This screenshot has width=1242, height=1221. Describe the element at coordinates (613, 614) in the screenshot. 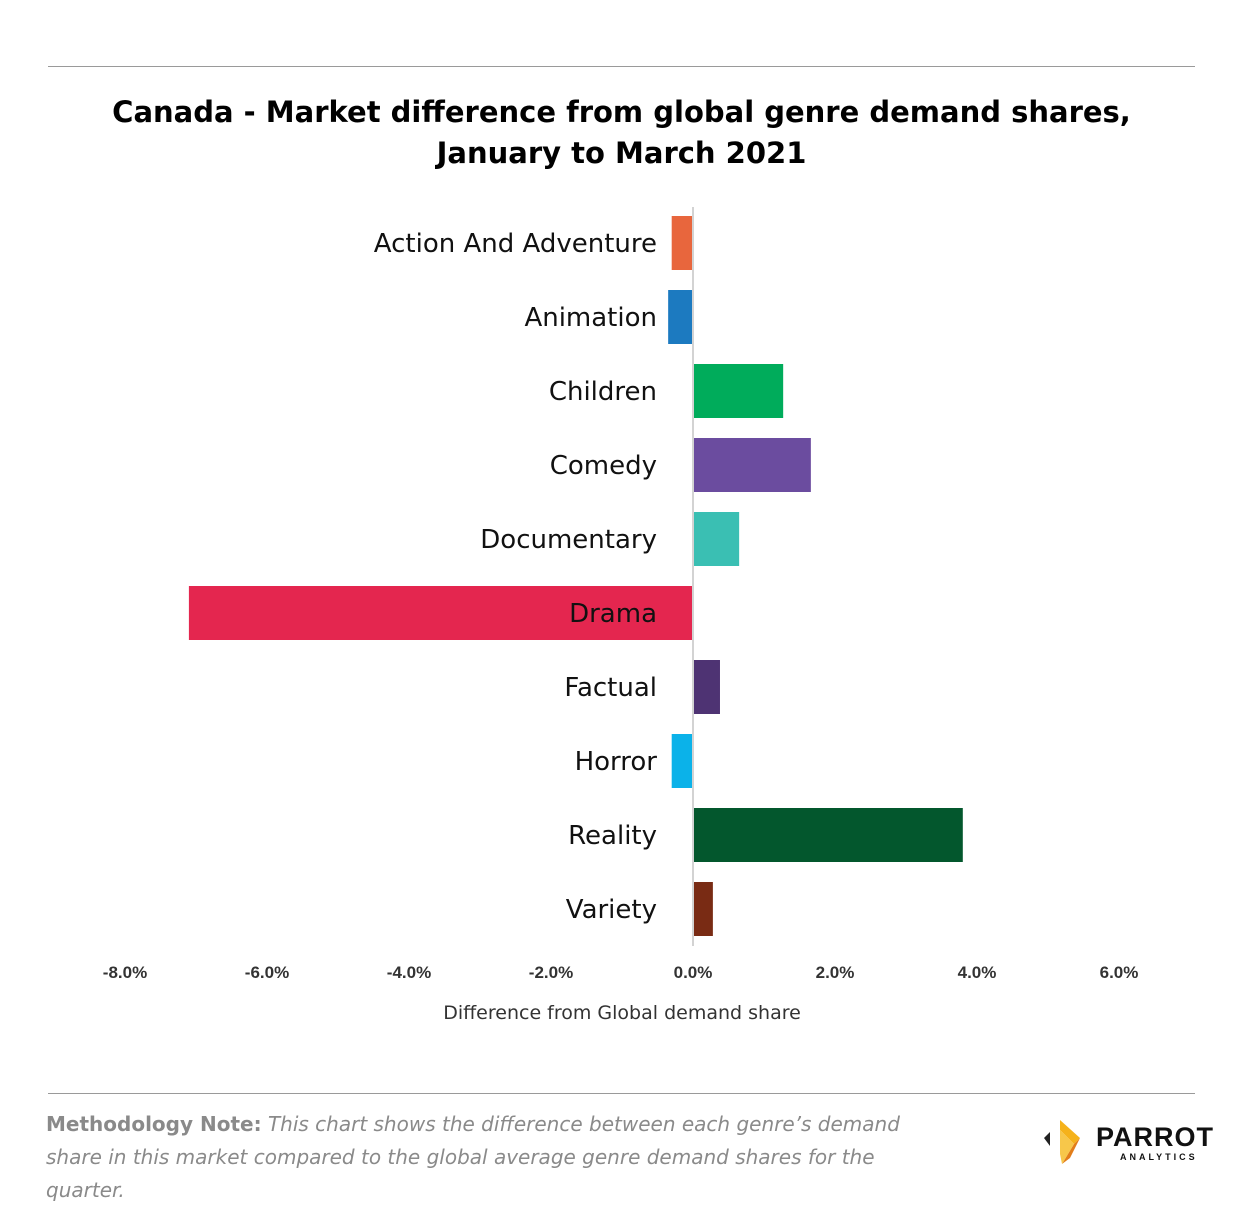

I see `category-label: Drama` at that location.